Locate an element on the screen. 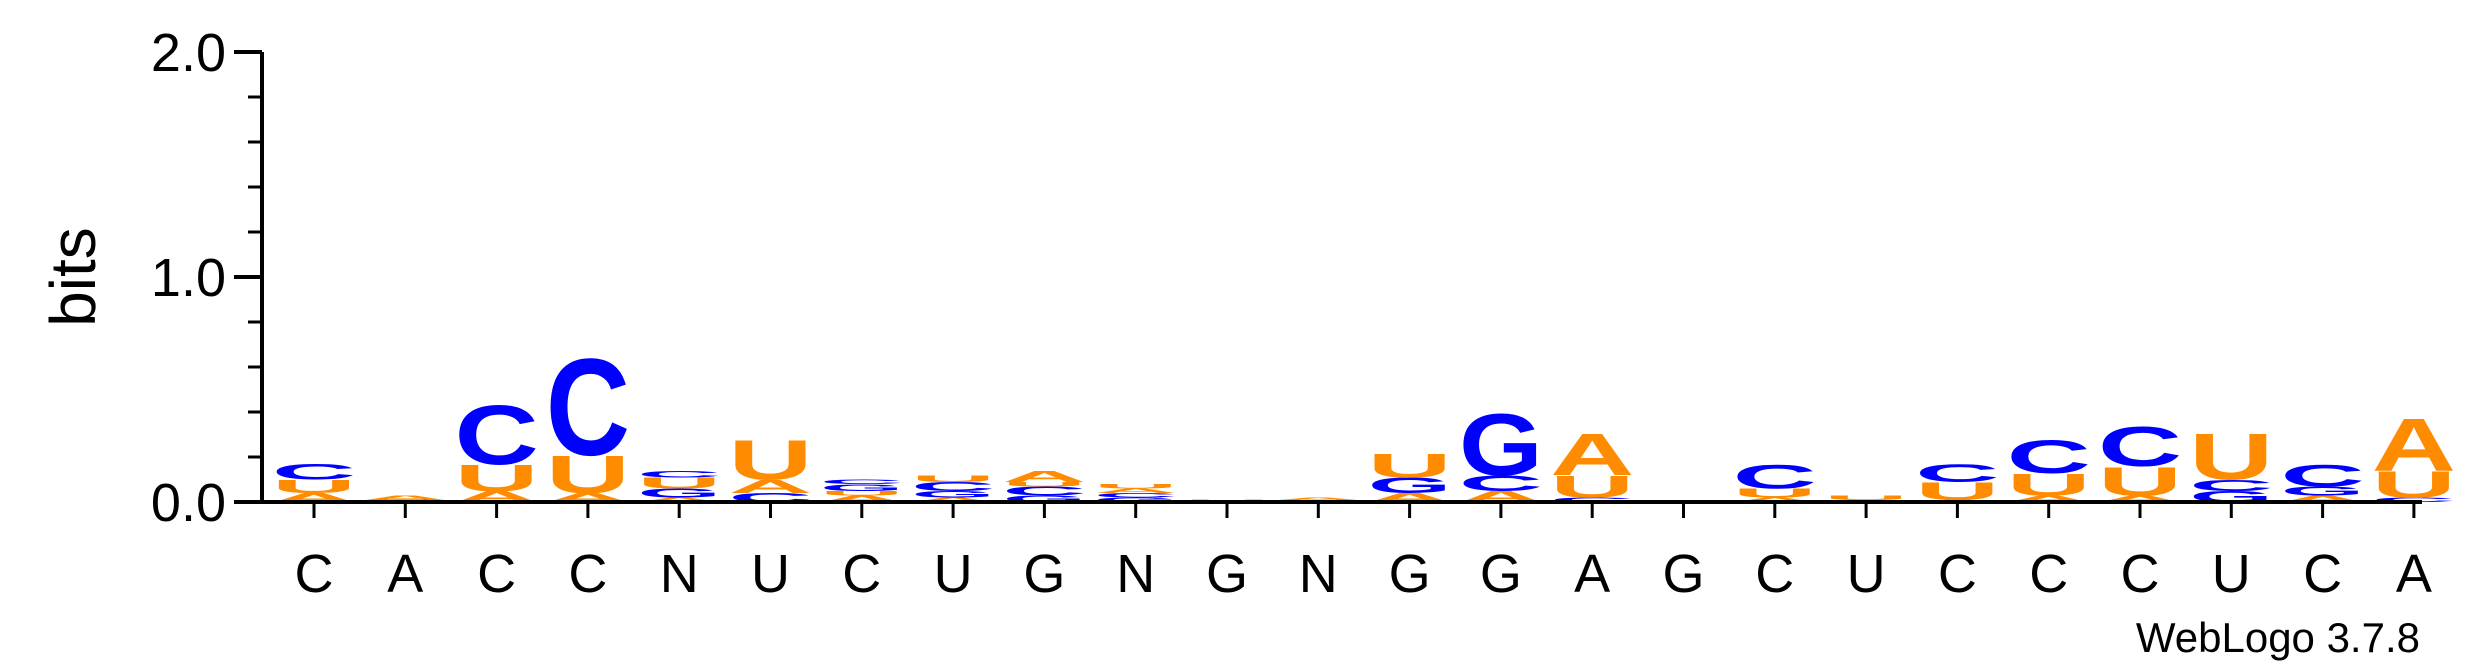 This screenshot has height=667, width=2475. y-tick-label: 2.0 is located at coordinates (188, 53).